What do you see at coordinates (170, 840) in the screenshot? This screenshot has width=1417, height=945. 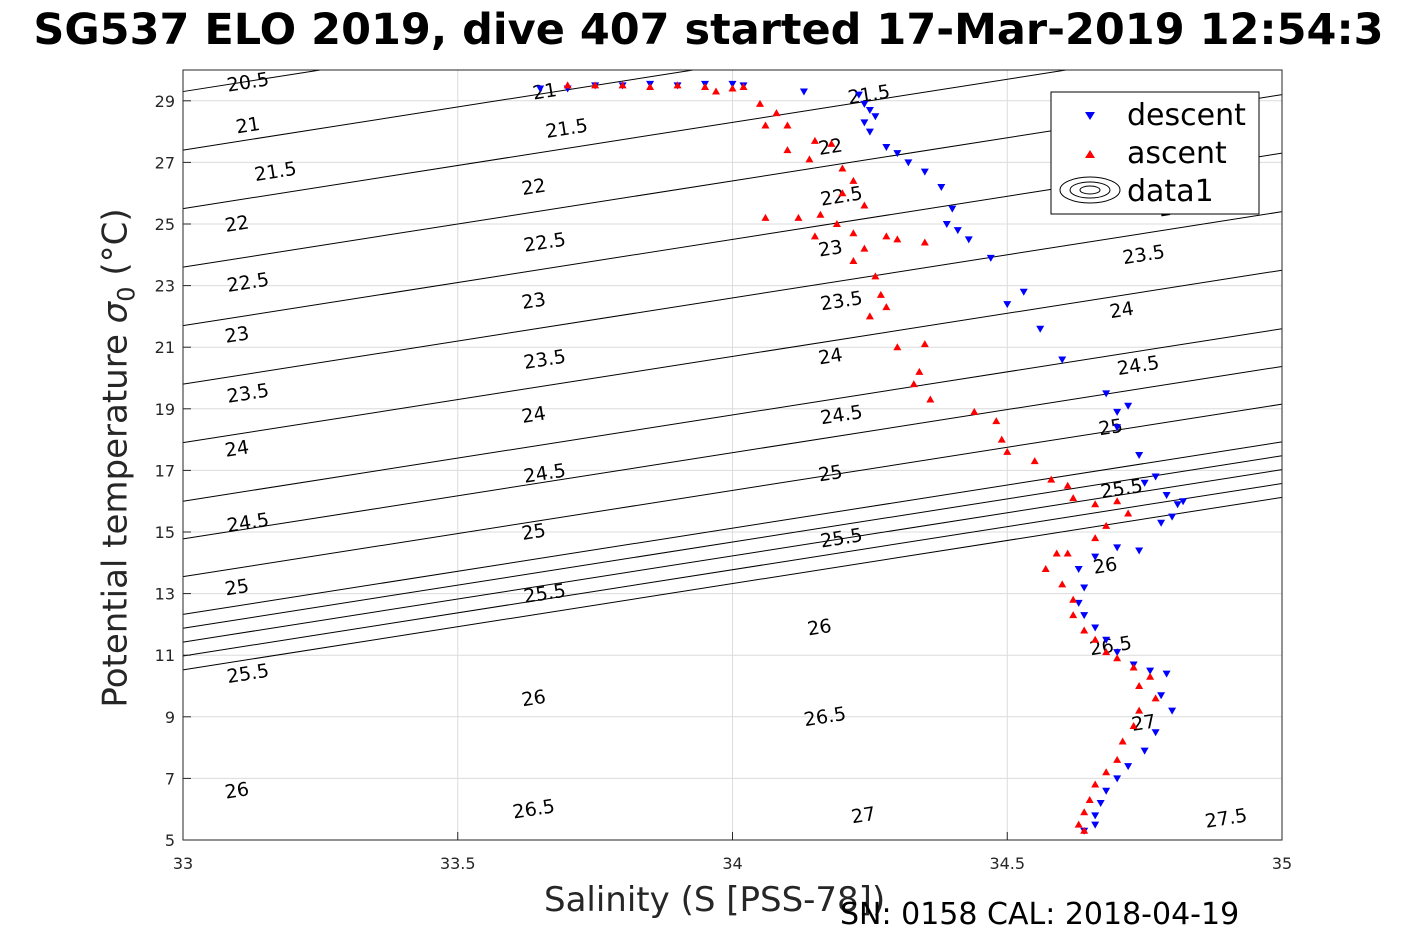 I see `y-tick-label: 5` at bounding box center [170, 840].